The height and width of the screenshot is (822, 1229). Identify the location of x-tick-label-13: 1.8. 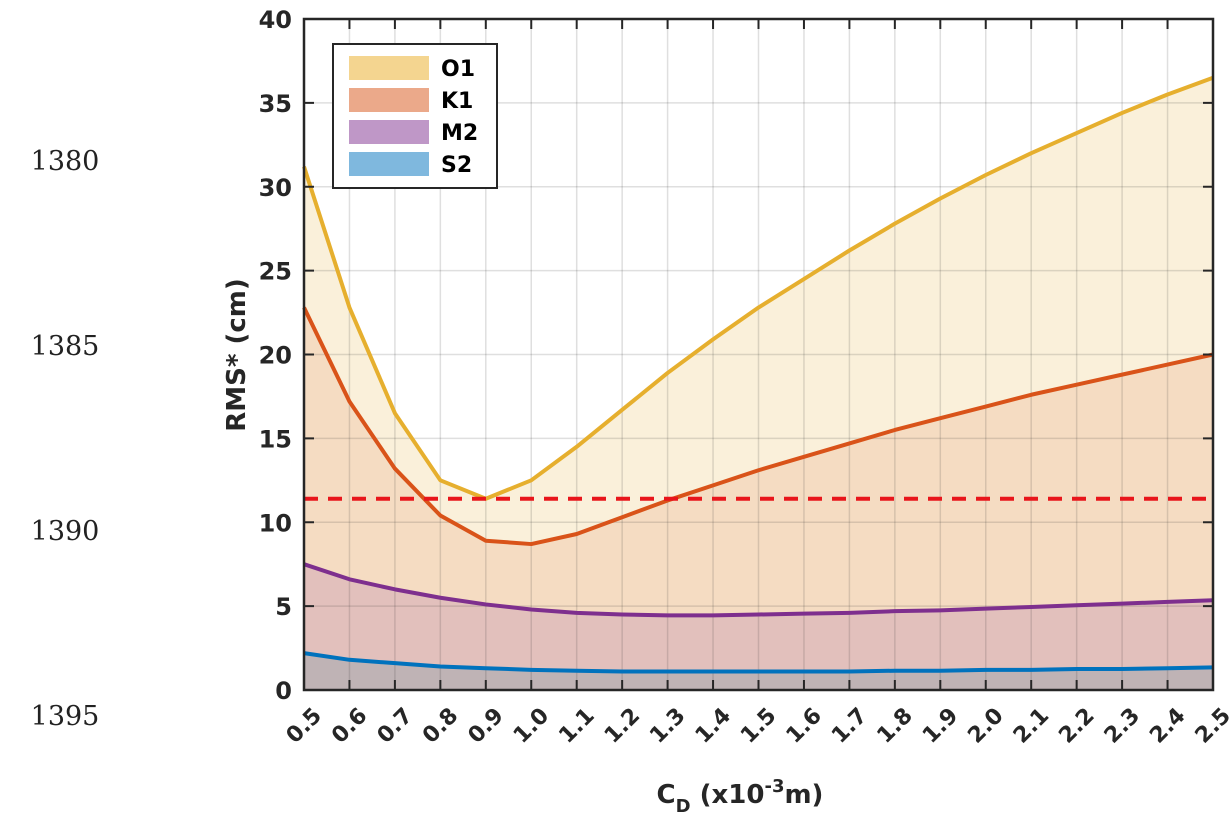
(895, 725).